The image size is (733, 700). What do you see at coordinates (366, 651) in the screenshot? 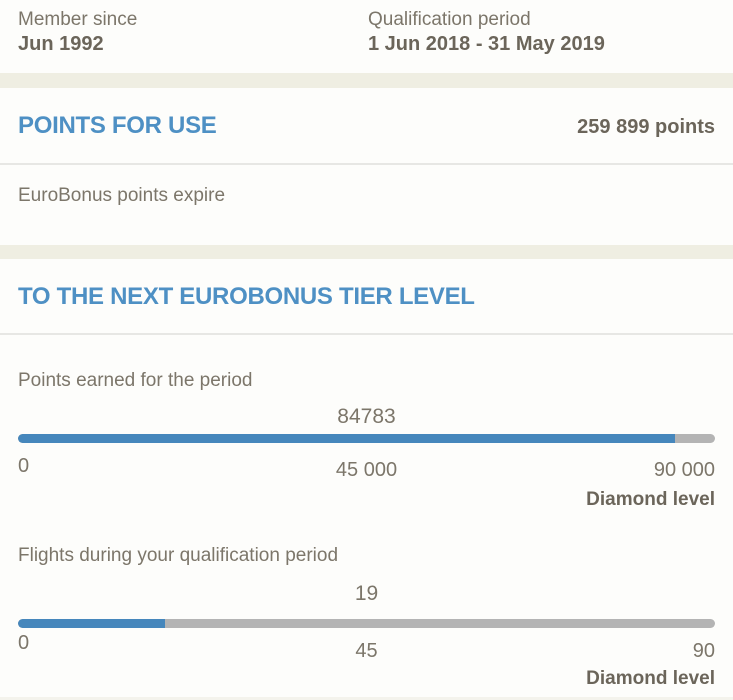
I see `tick-mid: 45` at bounding box center [366, 651].